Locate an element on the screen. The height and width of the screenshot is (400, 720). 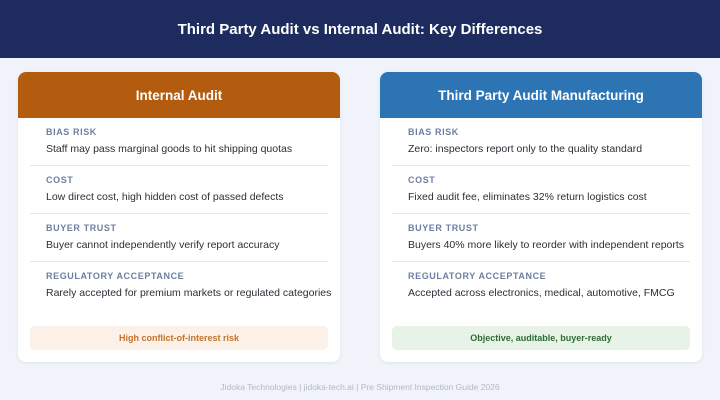
internal-audit-badge: High conflict-of-interest risk is located at coordinates (179, 338).